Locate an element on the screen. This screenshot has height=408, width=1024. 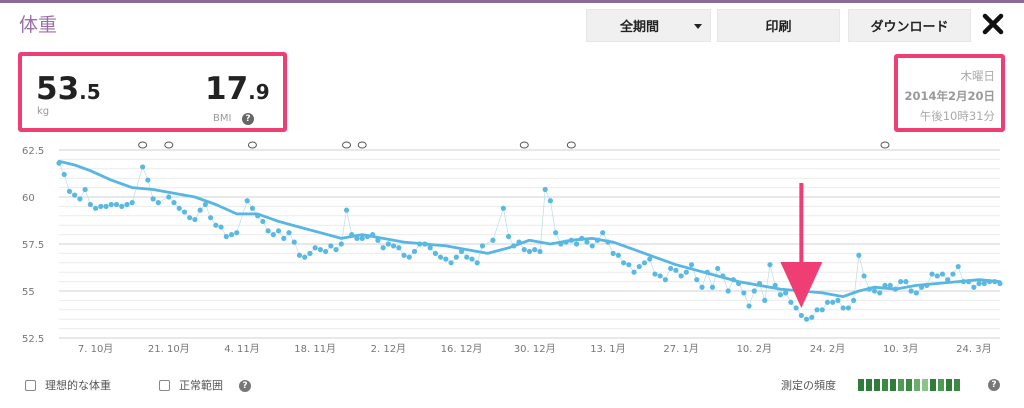
x-tick-label: 10. 2月 is located at coordinates (754, 349).